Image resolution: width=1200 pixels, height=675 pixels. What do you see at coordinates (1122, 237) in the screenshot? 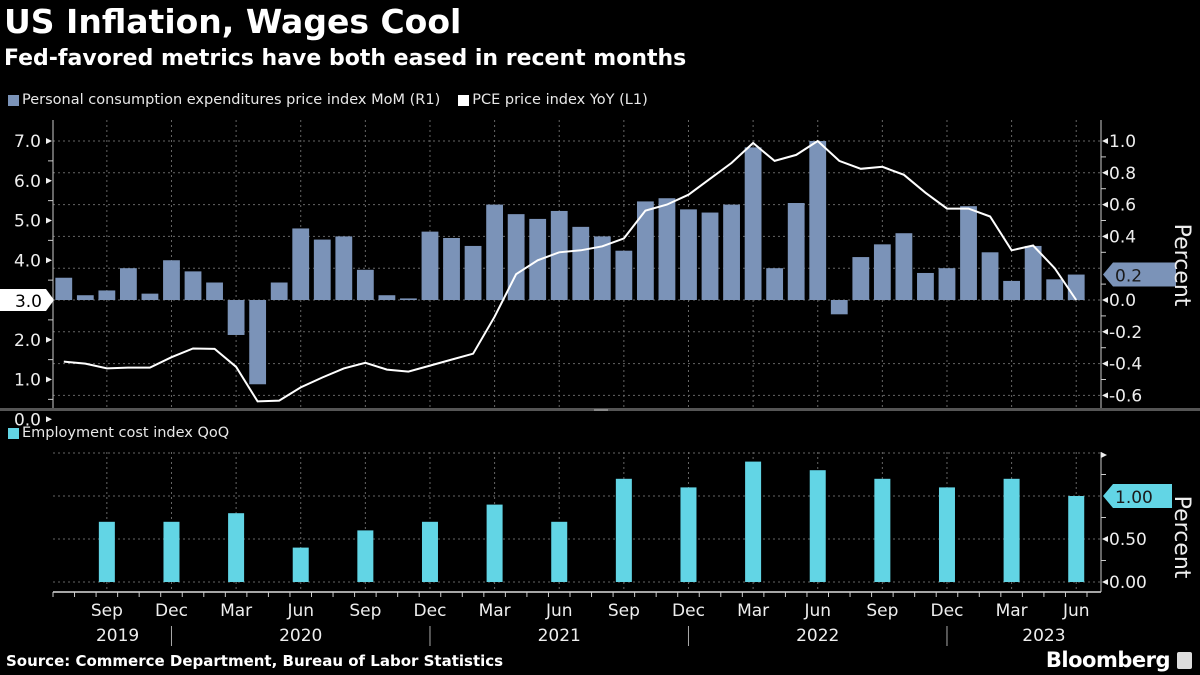
I see `right-tick-label: 0.4` at bounding box center [1122, 237].